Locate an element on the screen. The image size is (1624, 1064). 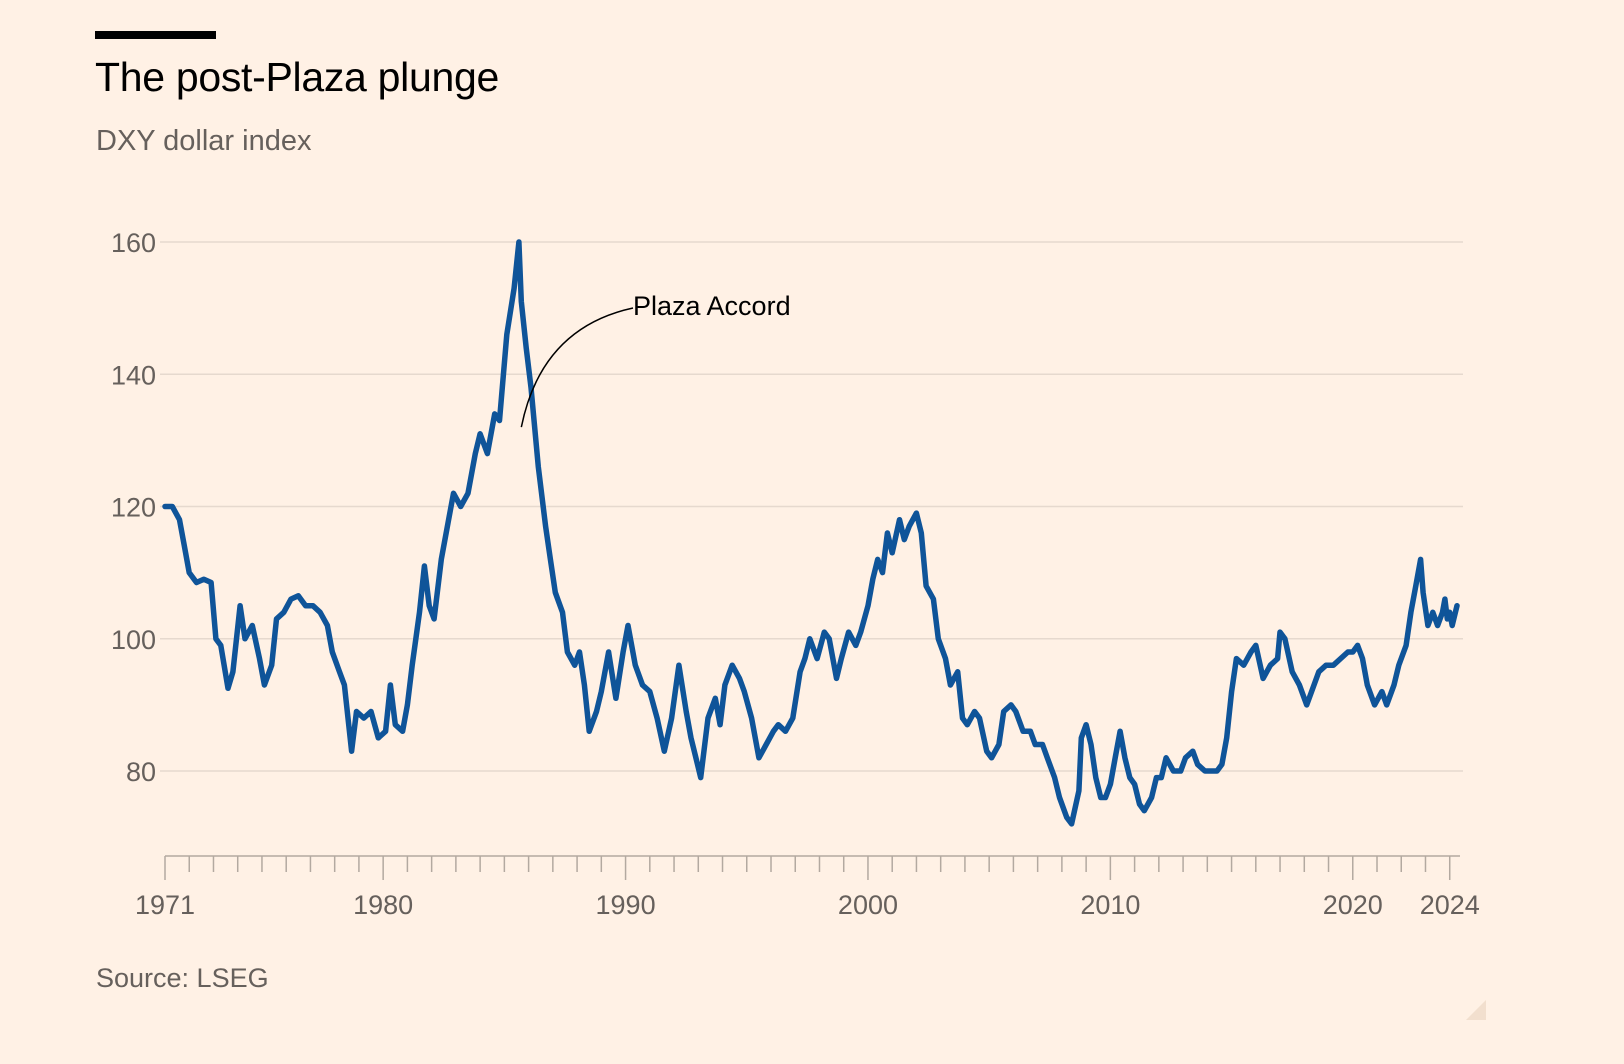
x-tick-label: 1990 is located at coordinates (626, 905).